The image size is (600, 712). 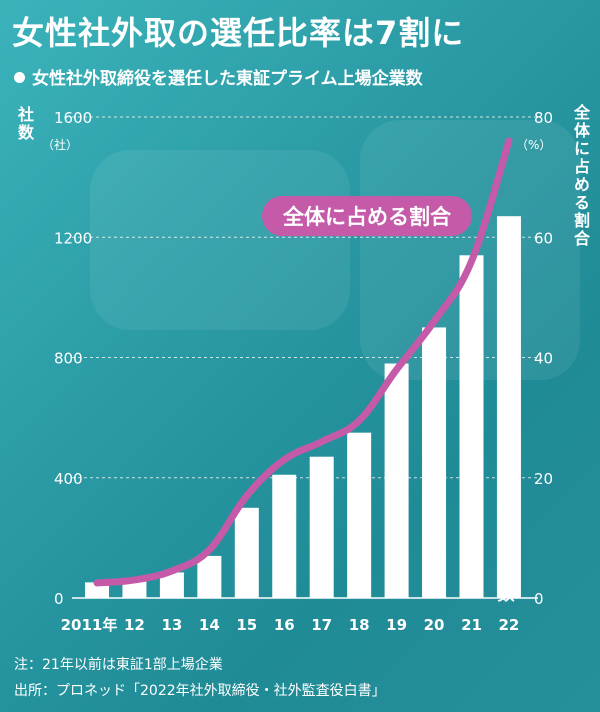 I want to click on left-axis-unit: （社）, so click(x=60, y=145).